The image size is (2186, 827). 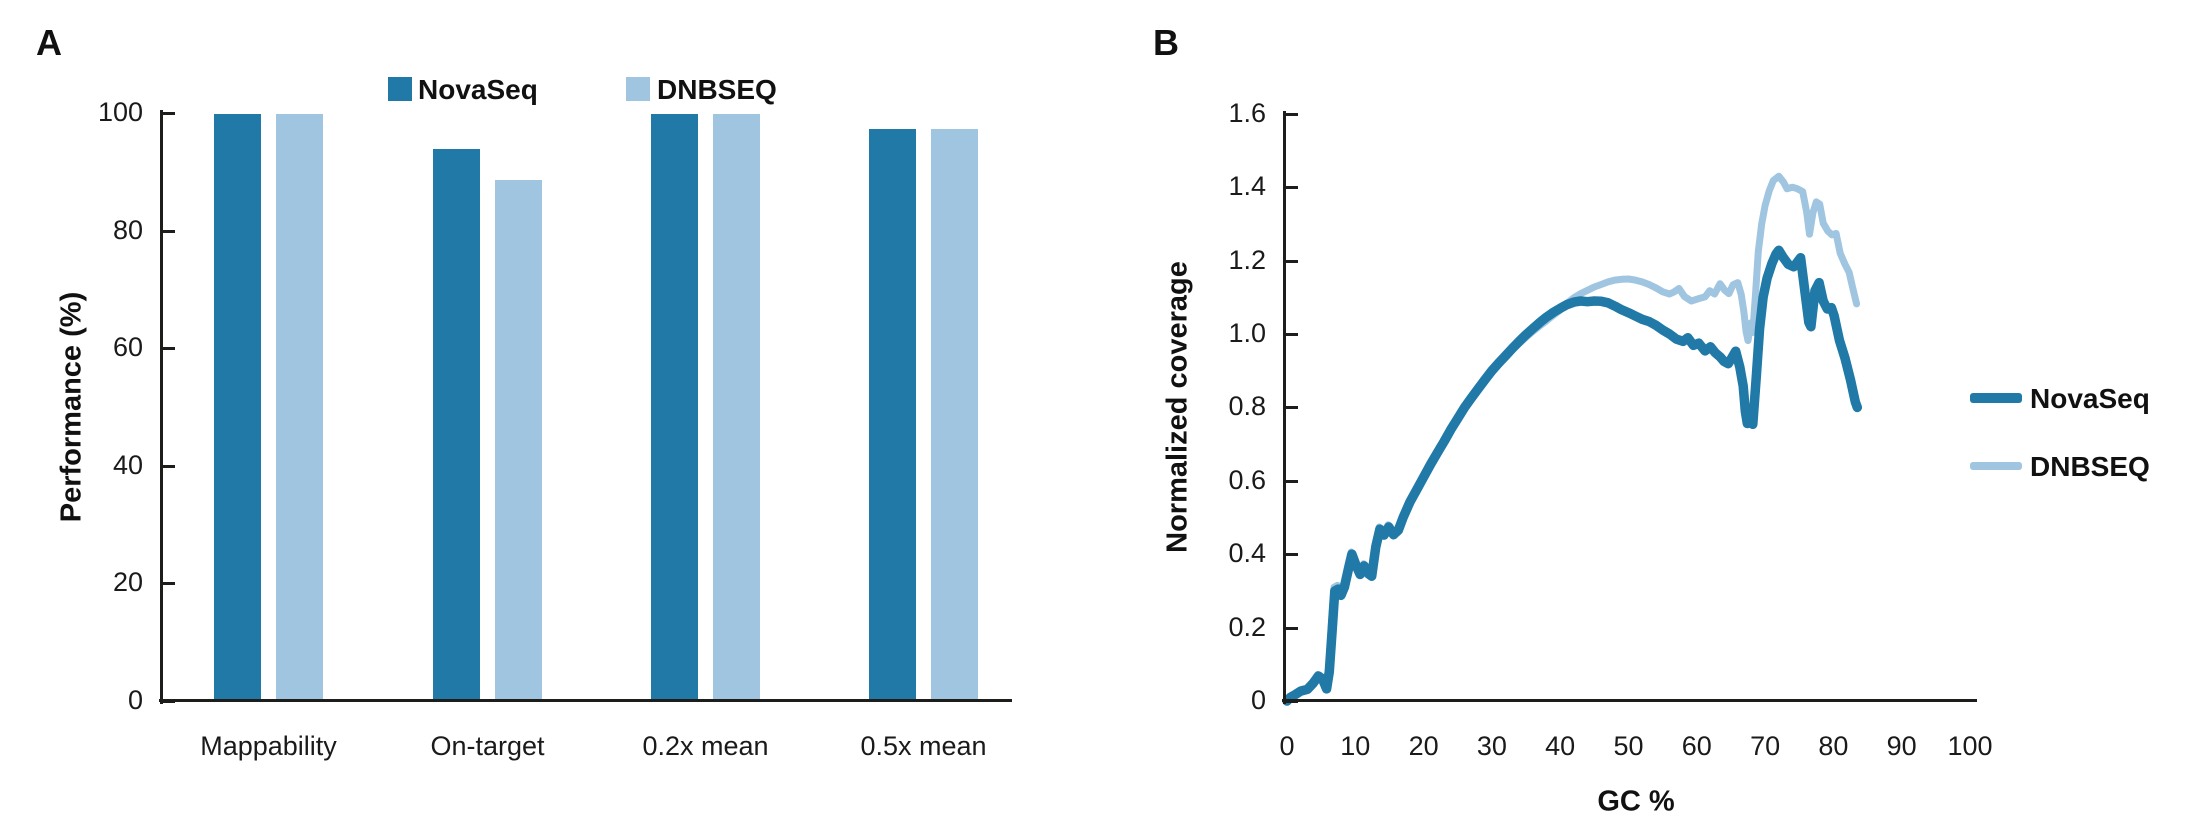 I want to click on panel-b-y-tick-label: 0, so click(x=1258, y=700).